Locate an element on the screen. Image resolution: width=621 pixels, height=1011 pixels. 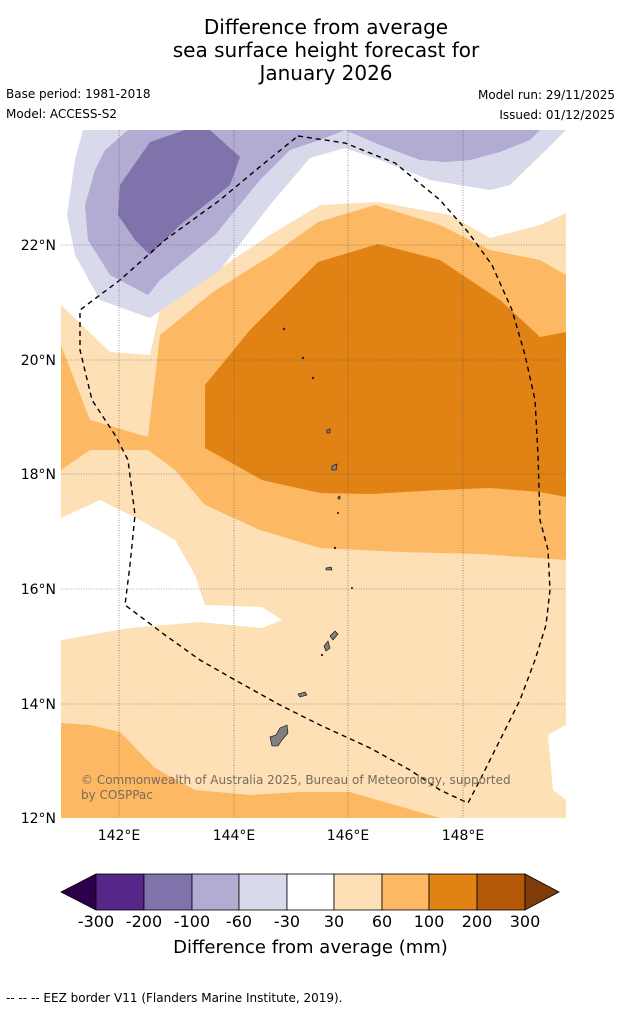
colorbar-zero is located at coordinates (310, 892).